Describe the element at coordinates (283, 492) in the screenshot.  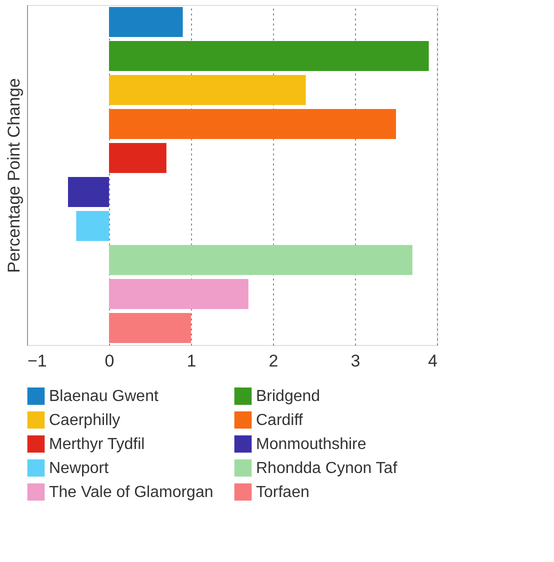
I see `legend-label: Torfaen` at that location.